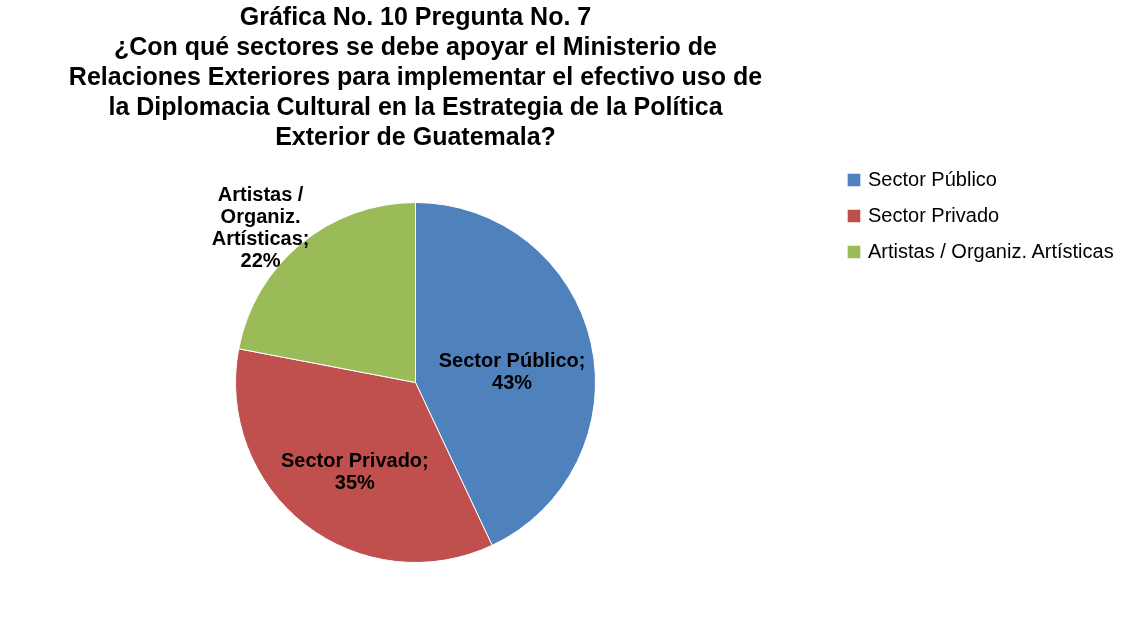  I want to click on chart-title: Gráfica No. 10 Pregunta No. 7 ¿Con qué sectores se debe apoyar el Ministerio de Relaciones Exteriores para implementar el efectivo uso de la Diplomacia Cultural en la Estrategia de la Política Exterior de Guatemala?, so click(415, 76).